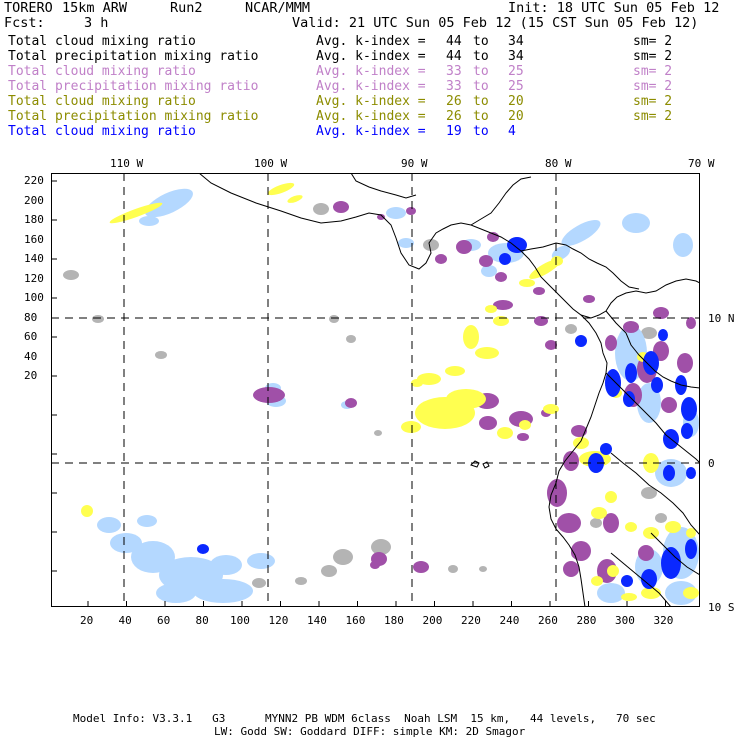  Describe the element at coordinates (34, 239) in the screenshot. I see `y-tick-label: 160` at that location.